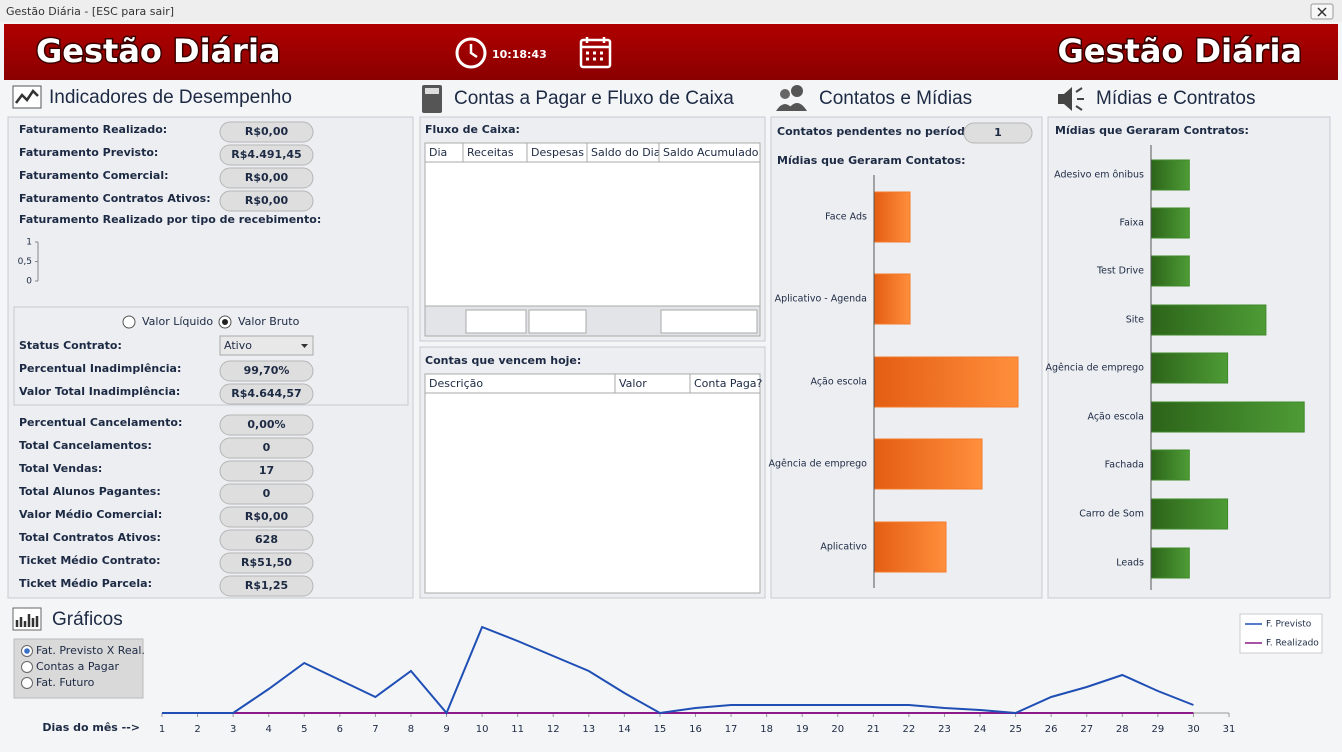 This screenshot has width=1342, height=752. Describe the element at coordinates (895, 98) in the screenshot. I see `section-title: Contatos e Mídias` at that location.